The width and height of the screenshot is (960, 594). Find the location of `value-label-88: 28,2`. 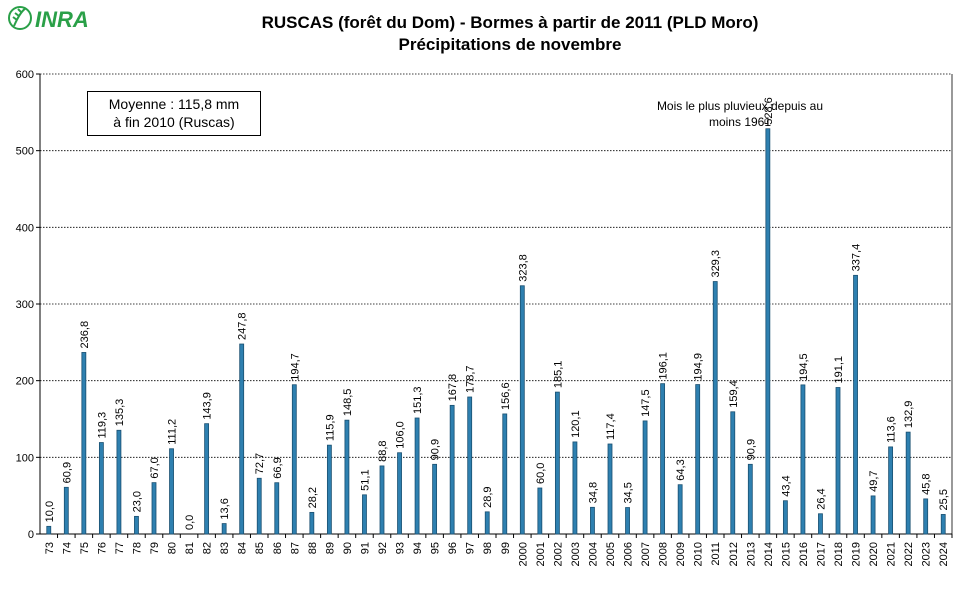

value-label-88: 28,2 is located at coordinates (313, 497).